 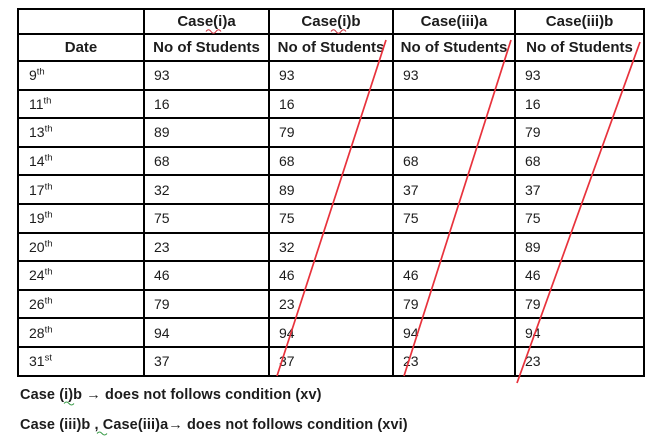 What do you see at coordinates (37, 218) in the screenshot?
I see `date-day: 19` at bounding box center [37, 218].